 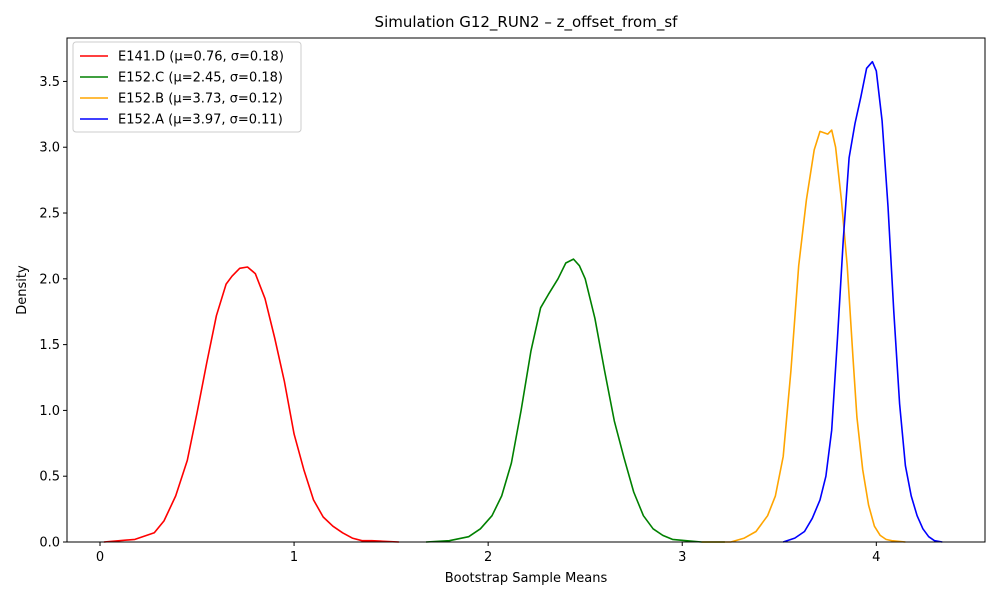 I want to click on y-tick-label: 0.5, so click(x=49, y=477).